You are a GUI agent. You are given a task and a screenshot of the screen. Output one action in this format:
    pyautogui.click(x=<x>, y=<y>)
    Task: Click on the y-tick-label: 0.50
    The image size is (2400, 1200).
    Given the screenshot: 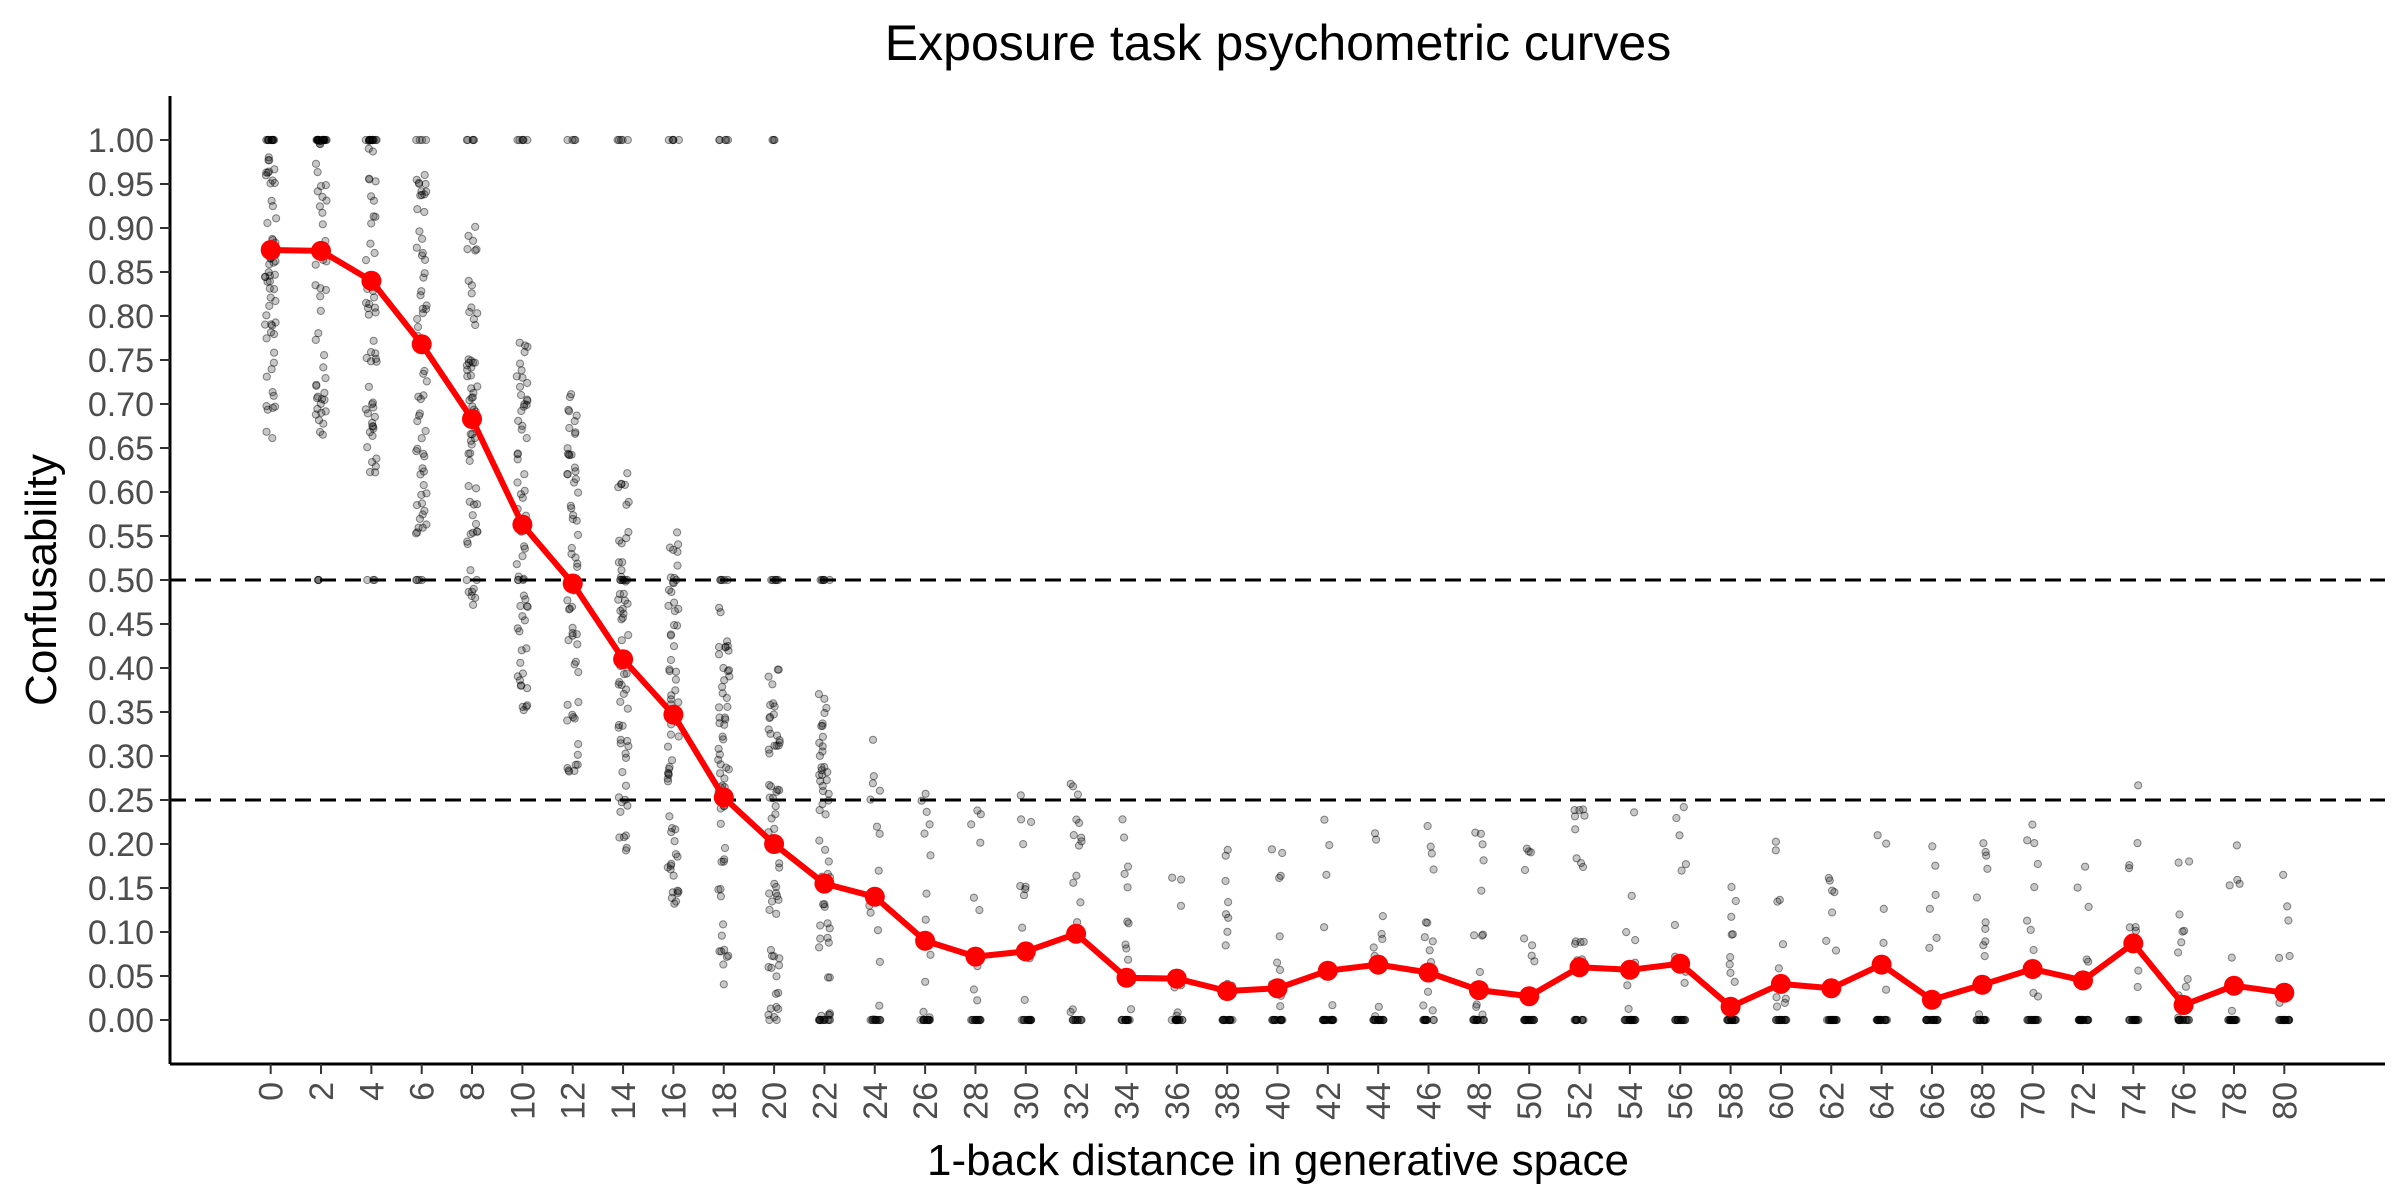 What is the action you would take?
    pyautogui.click(x=121, y=581)
    